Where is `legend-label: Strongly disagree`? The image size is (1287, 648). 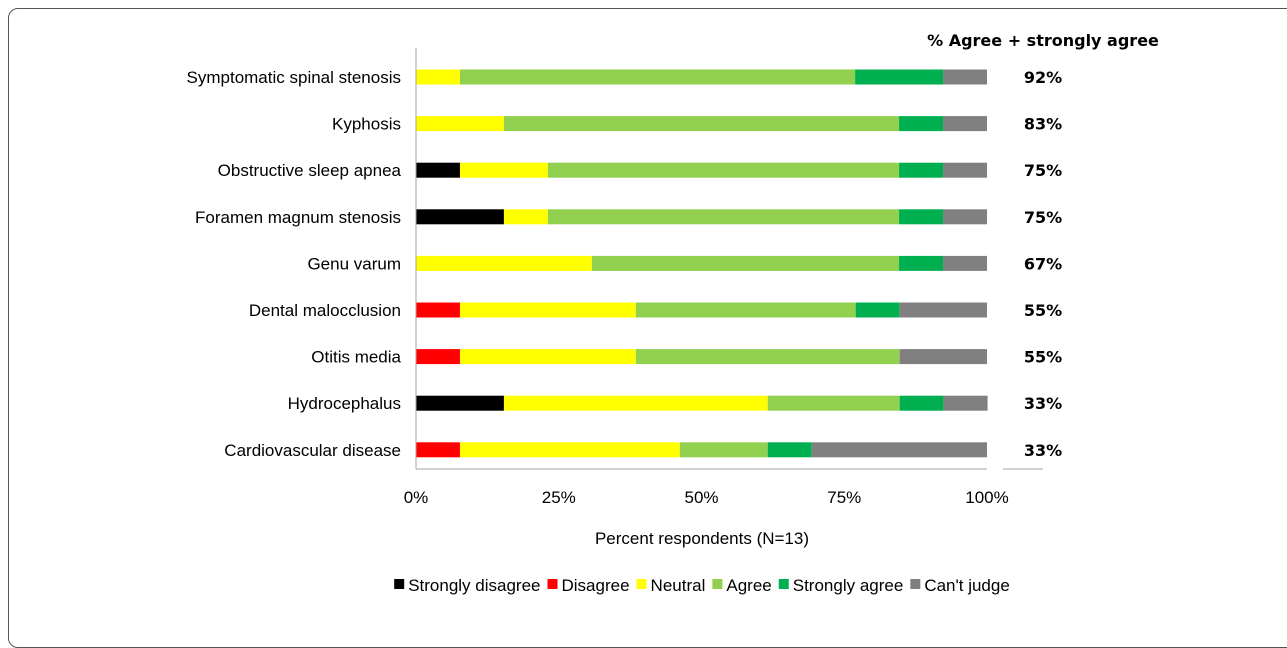 legend-label: Strongly disagree is located at coordinates (474, 585).